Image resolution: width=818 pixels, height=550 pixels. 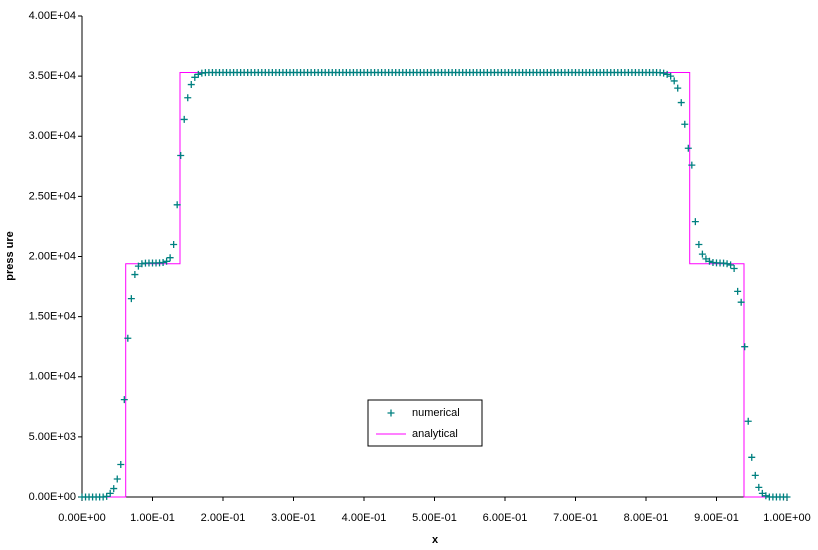 What do you see at coordinates (223, 518) in the screenshot?
I see `x-tick-label: 2.00E-01` at bounding box center [223, 518].